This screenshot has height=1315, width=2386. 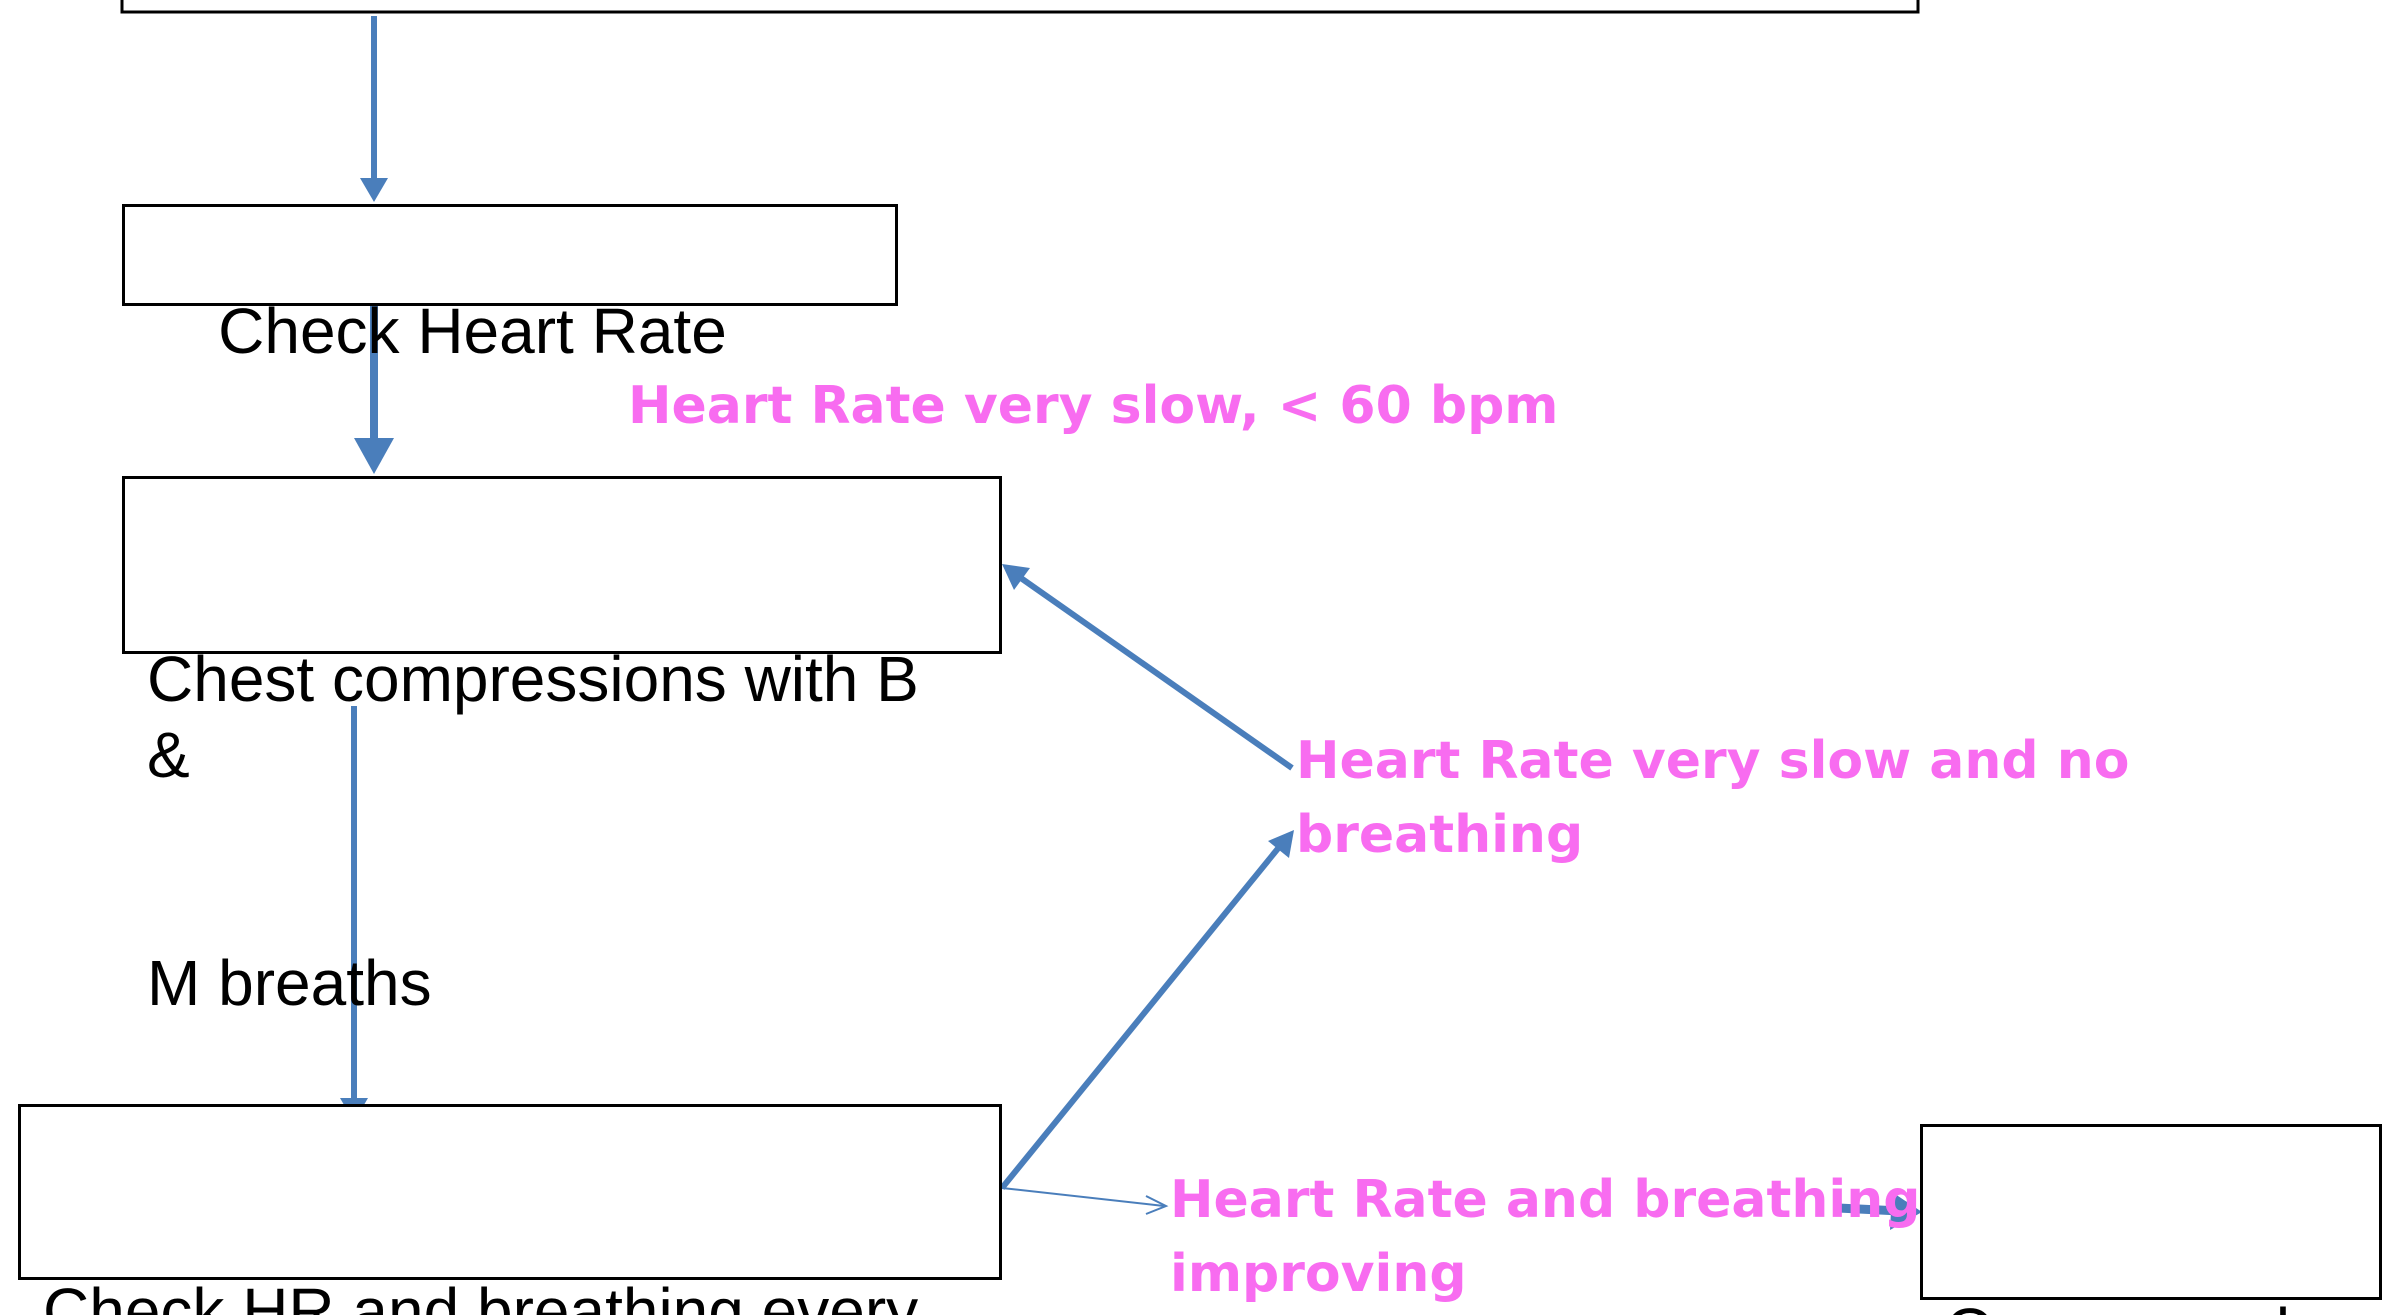 What do you see at coordinates (481, 1295) in the screenshot?
I see `check-hr-breathing-text-line1: Check HR and breathing every 1-` at bounding box center [481, 1295].